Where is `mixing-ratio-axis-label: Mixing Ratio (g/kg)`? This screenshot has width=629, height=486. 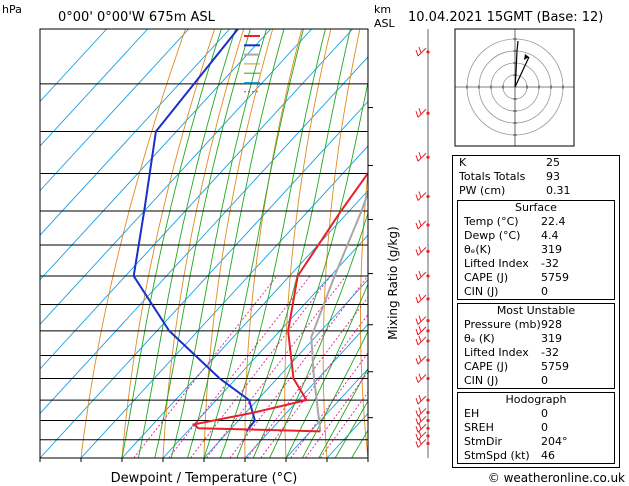
mixing-ratio-axis-label: Mixing Ratio (g/kg) is located at coordinates (393, 282).